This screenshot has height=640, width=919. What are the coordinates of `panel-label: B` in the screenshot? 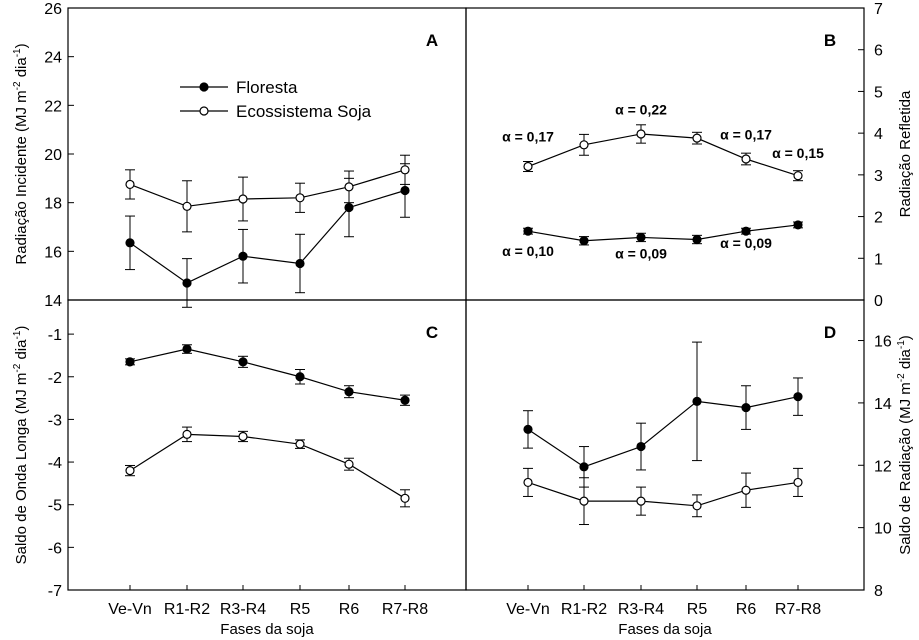 It's located at (830, 40).